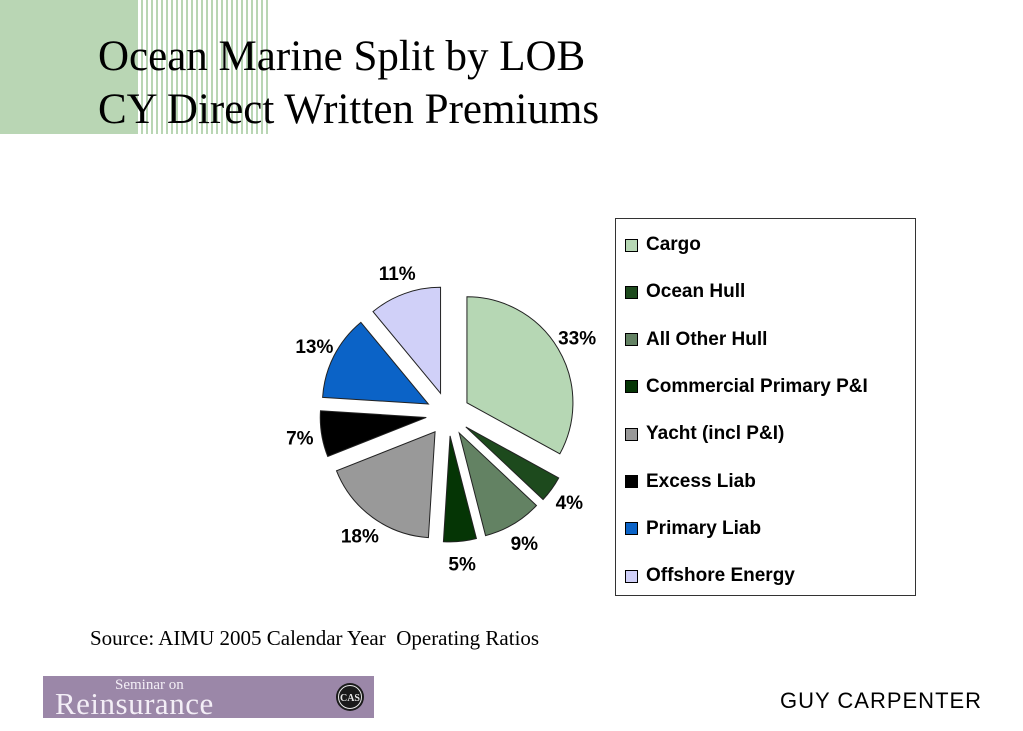 The image size is (1023, 731). Describe the element at coordinates (631, 434) in the screenshot. I see `legend-swatch-yacht` at that location.